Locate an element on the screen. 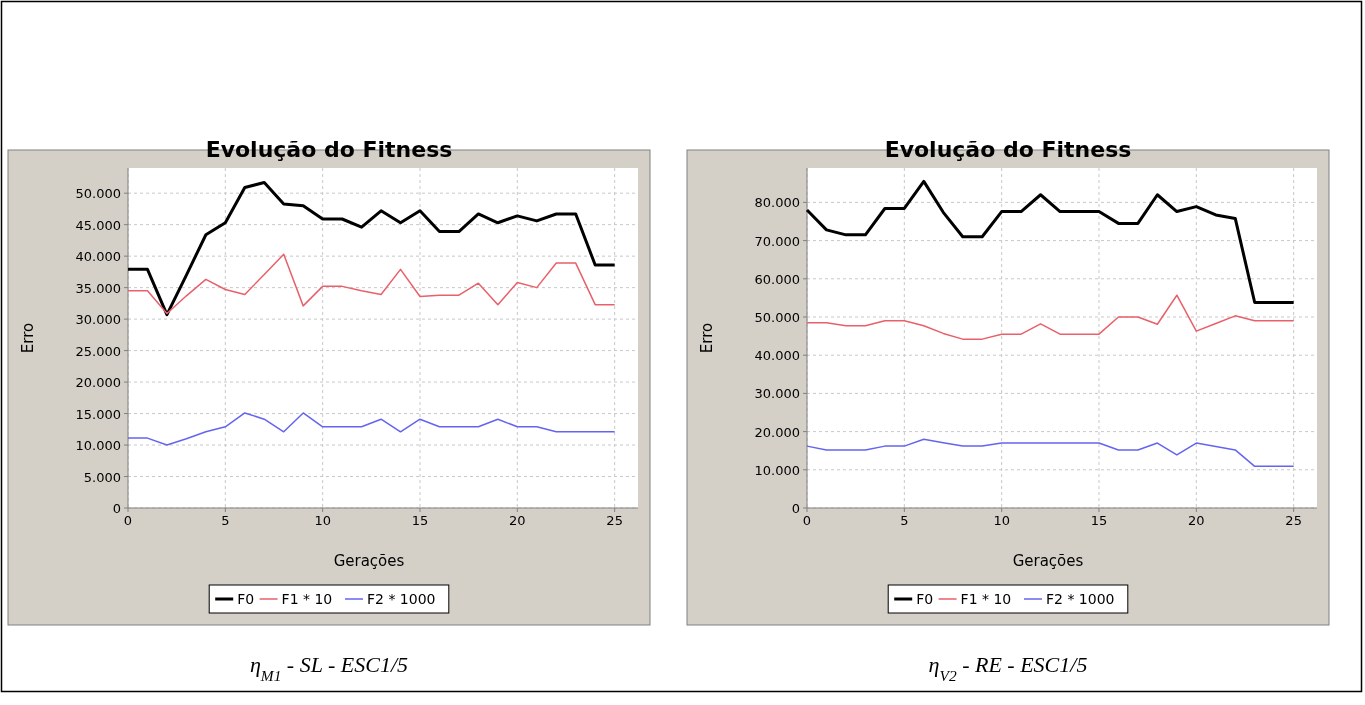  y-tick-label: 80.000 is located at coordinates (777, 203).